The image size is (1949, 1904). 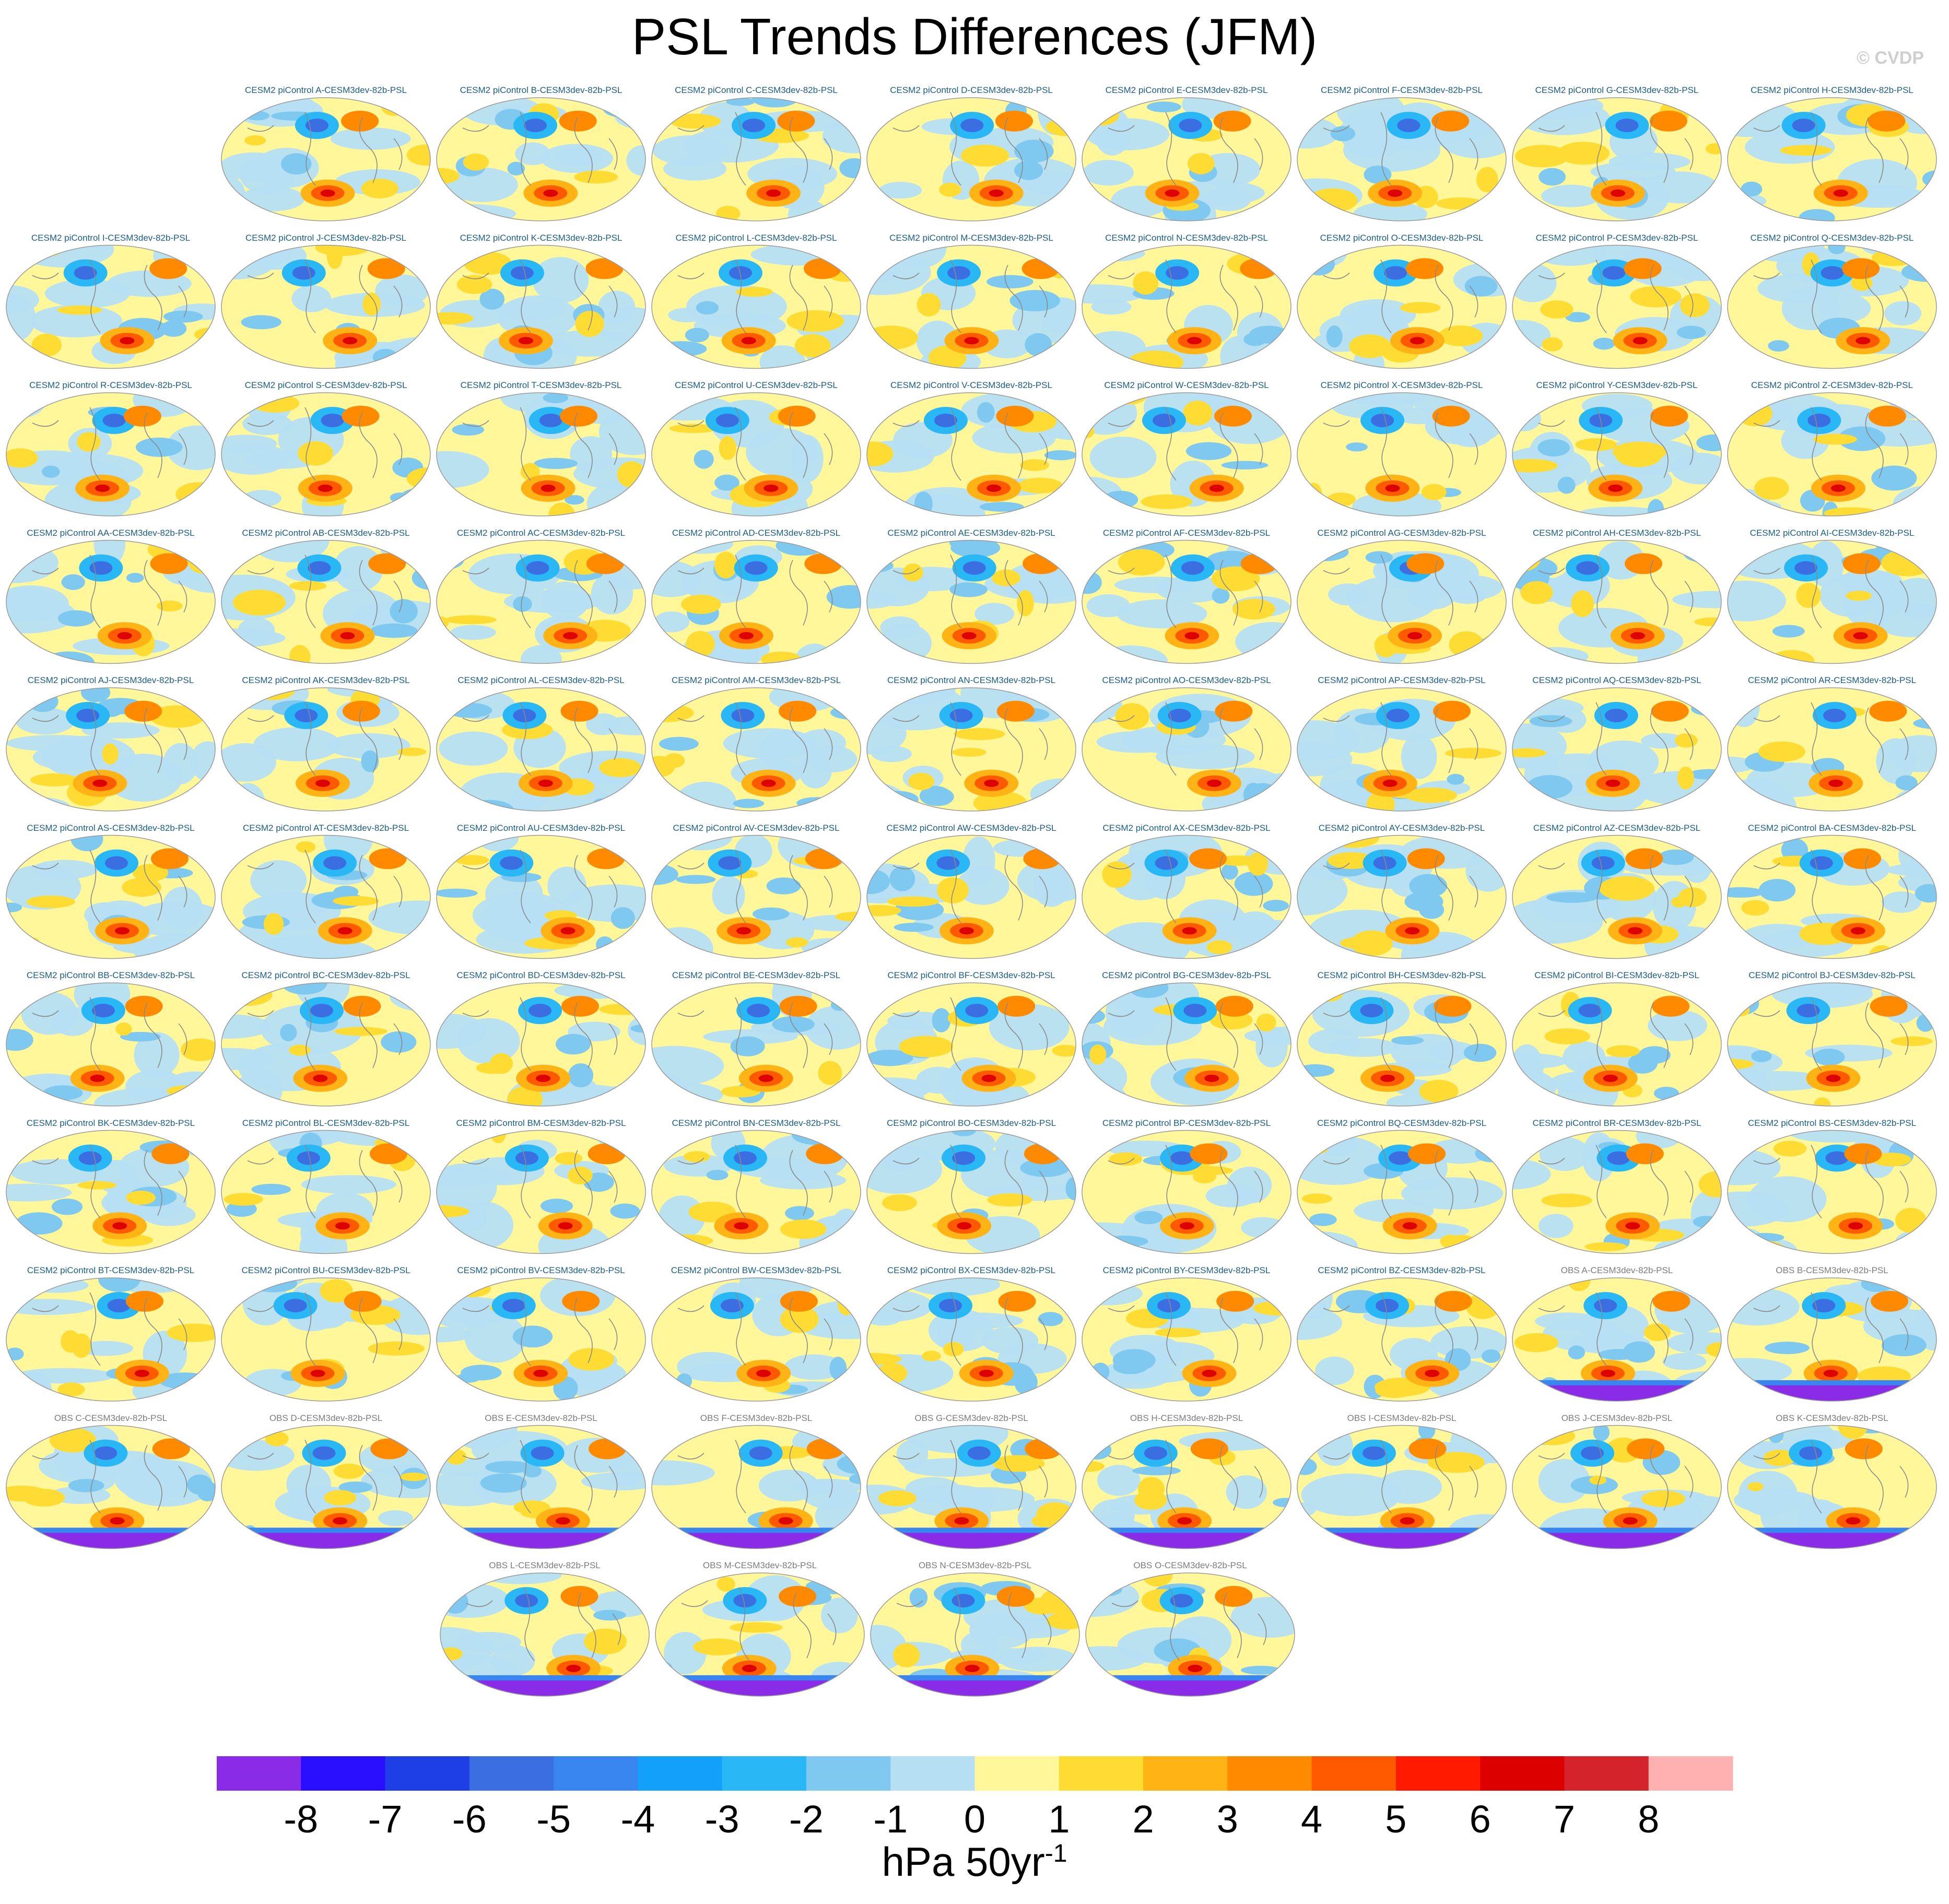 What do you see at coordinates (756, 237) in the screenshot?
I see `panel-label: CESM2 piControl L-CESM3dev-82b-PSL` at bounding box center [756, 237].